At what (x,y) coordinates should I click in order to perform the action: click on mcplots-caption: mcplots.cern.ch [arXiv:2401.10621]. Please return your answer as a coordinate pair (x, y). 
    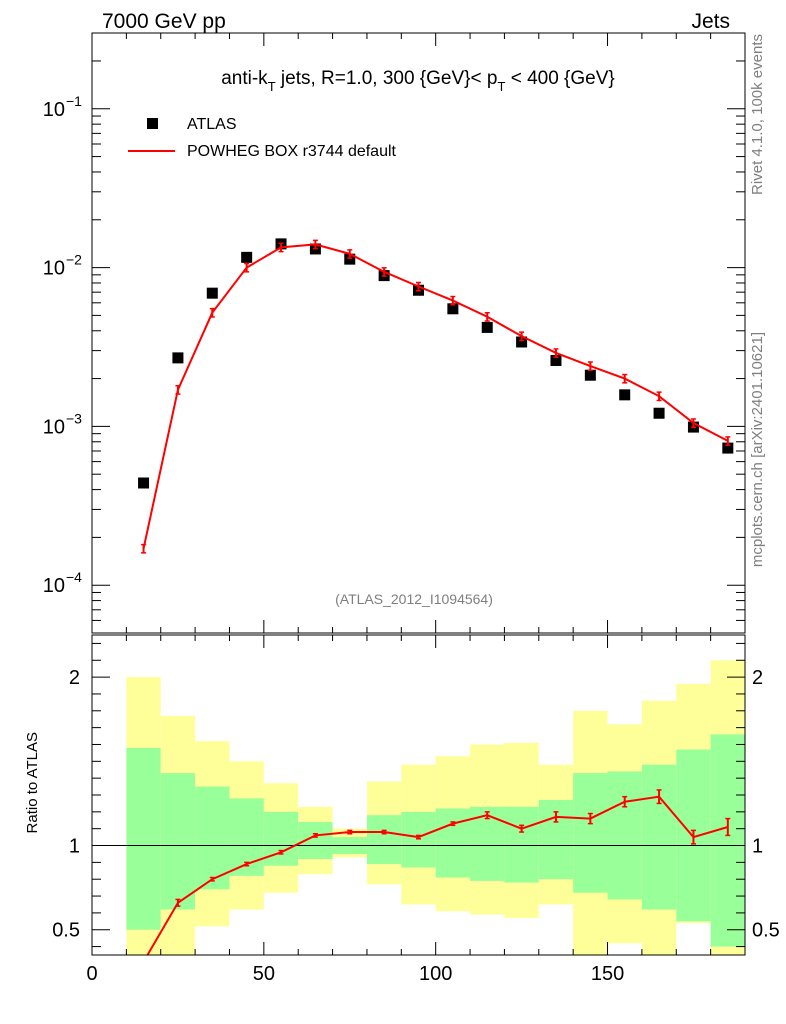
    Looking at the image, I should click on (757, 449).